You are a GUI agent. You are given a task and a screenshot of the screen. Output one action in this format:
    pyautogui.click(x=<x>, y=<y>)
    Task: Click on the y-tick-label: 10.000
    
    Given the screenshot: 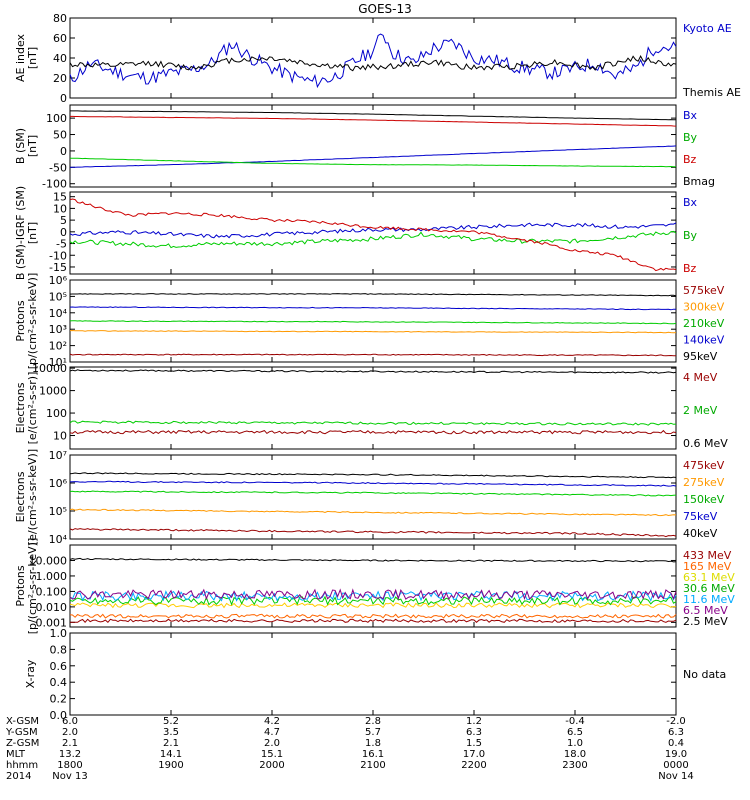 What is the action you would take?
    pyautogui.click(x=48, y=560)
    